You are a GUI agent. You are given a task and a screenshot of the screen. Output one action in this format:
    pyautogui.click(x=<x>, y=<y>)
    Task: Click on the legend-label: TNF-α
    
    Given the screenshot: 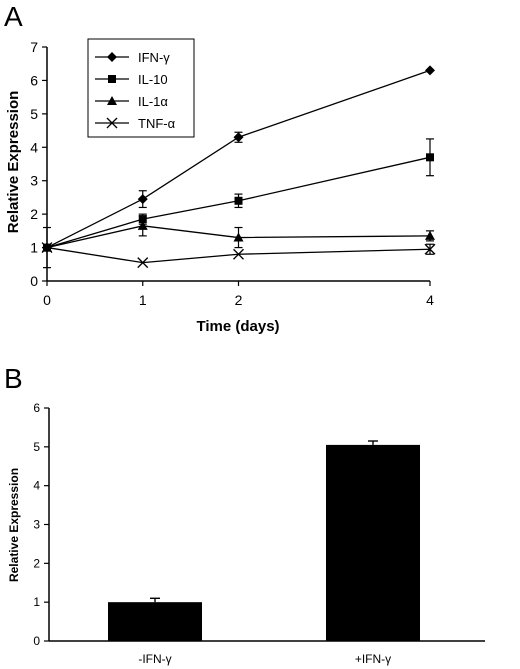 What is the action you would take?
    pyautogui.click(x=157, y=123)
    